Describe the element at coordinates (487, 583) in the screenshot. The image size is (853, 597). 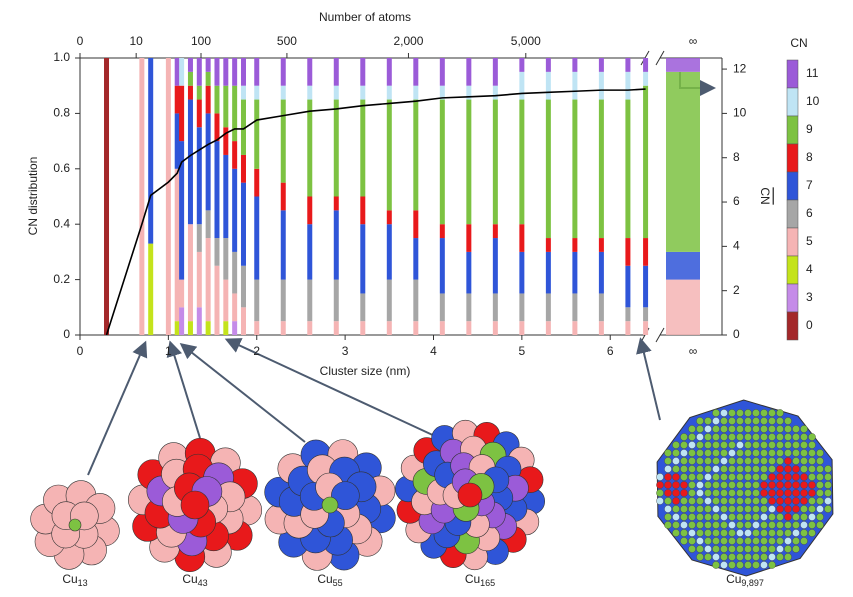
I see `subscript: 165` at that location.